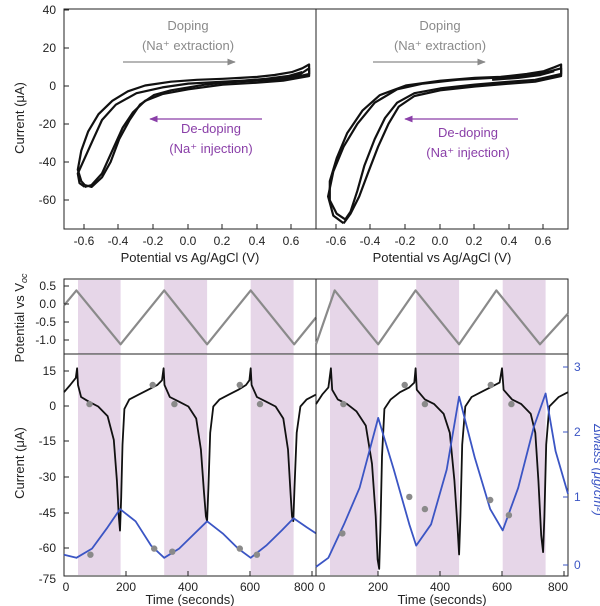 The width and height of the screenshot is (600, 606). Describe the element at coordinates (304, 587) in the screenshot. I see `current-left-xtick-800: 800` at that location.